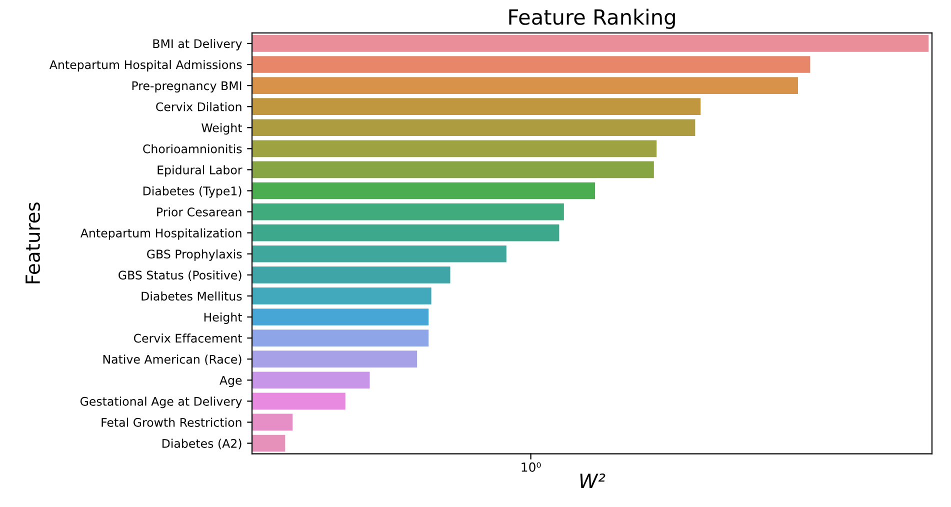 The image size is (951, 507). I want to click on text: 10⁰, so click(531, 467).